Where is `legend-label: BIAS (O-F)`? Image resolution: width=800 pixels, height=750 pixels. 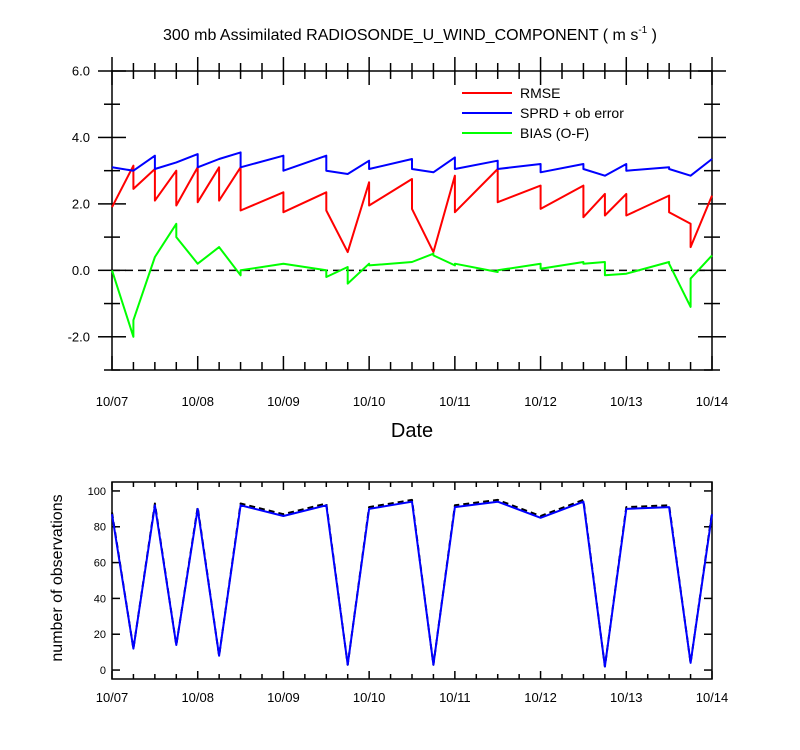
legend-label: BIAS (O-F) is located at coordinates (554, 133).